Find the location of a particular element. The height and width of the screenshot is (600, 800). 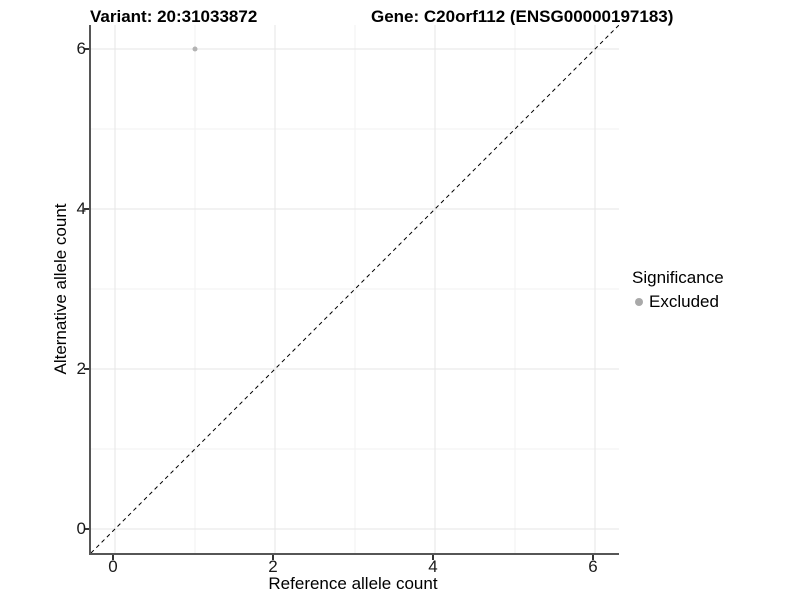

legend-entry-excluded: Excluded is located at coordinates (678, 302).